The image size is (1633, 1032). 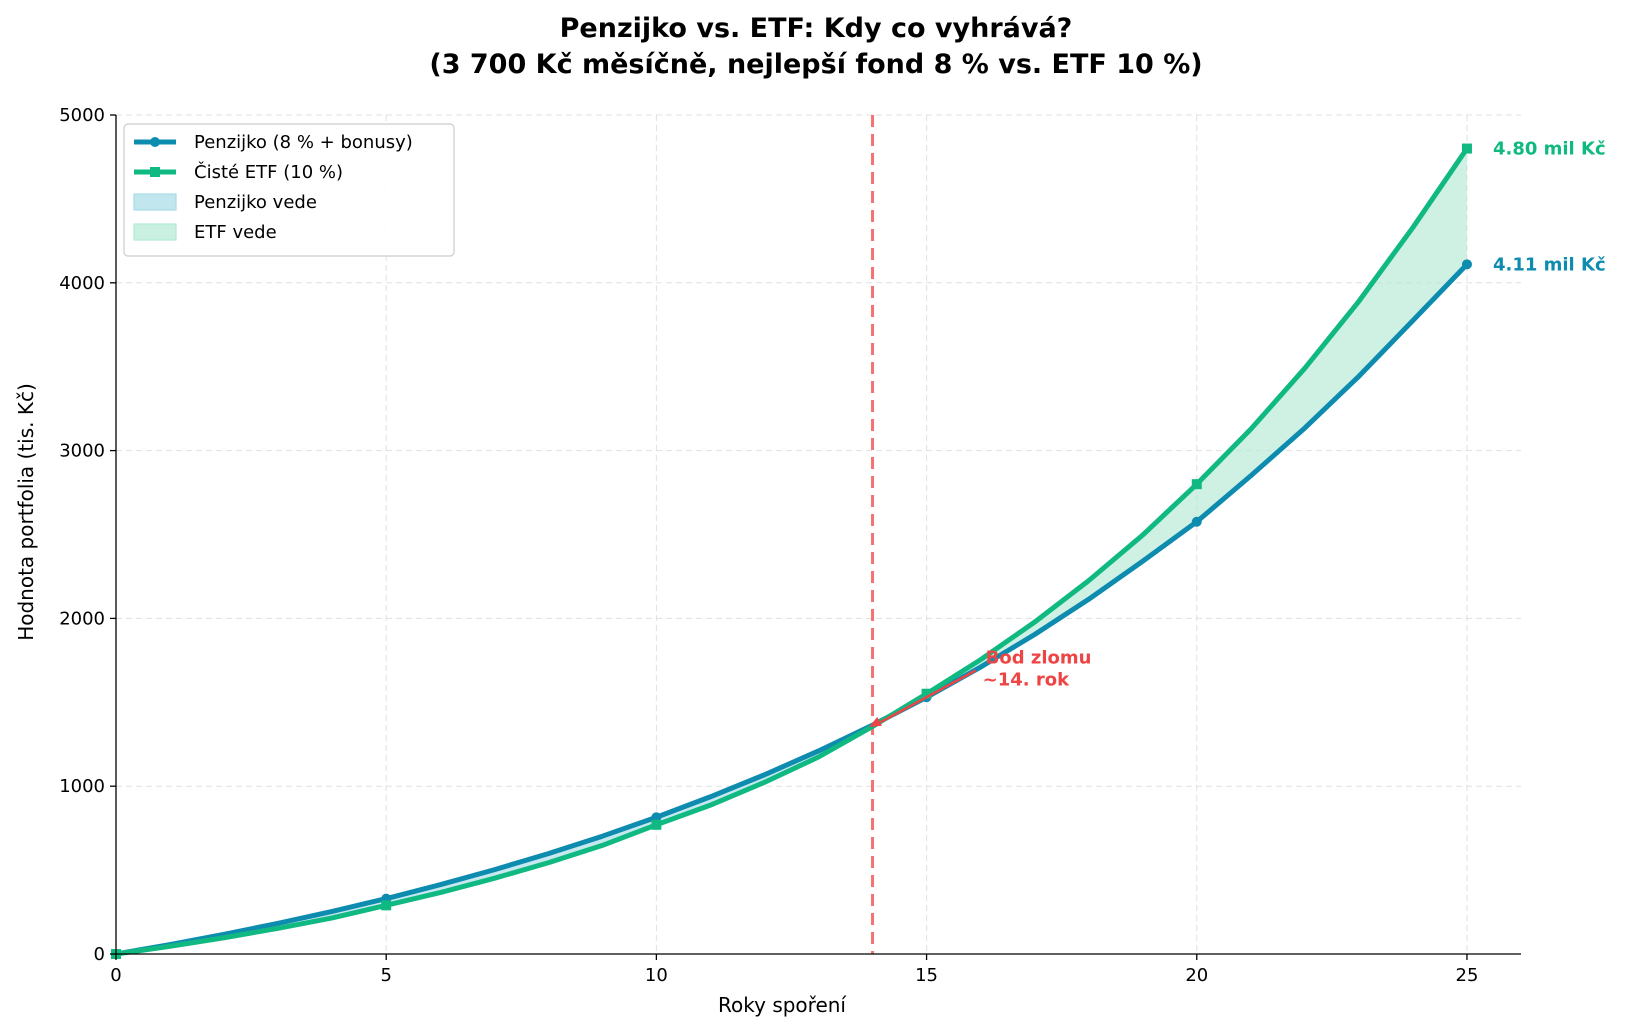 I want to click on y-tick-label-3: 3000, so click(x=82, y=451).